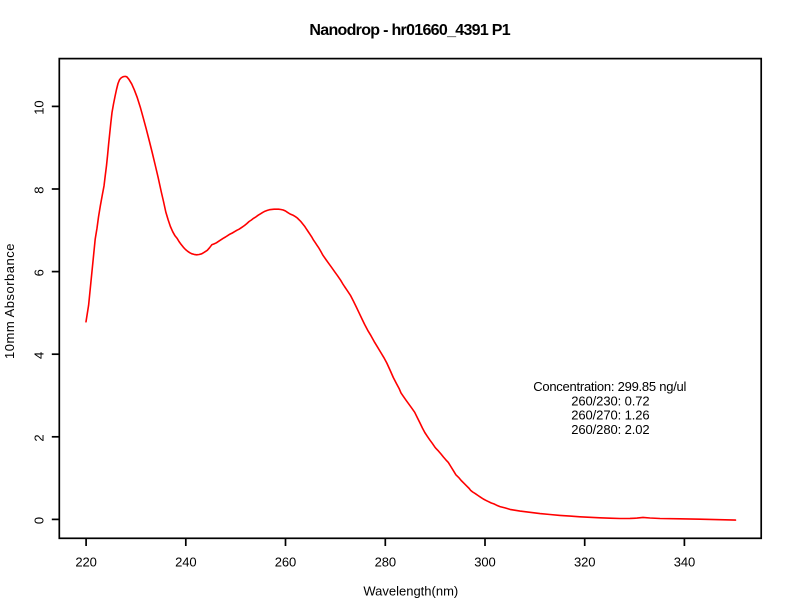 The image size is (792, 612). I want to click on svg-text: 240, so click(185, 561).